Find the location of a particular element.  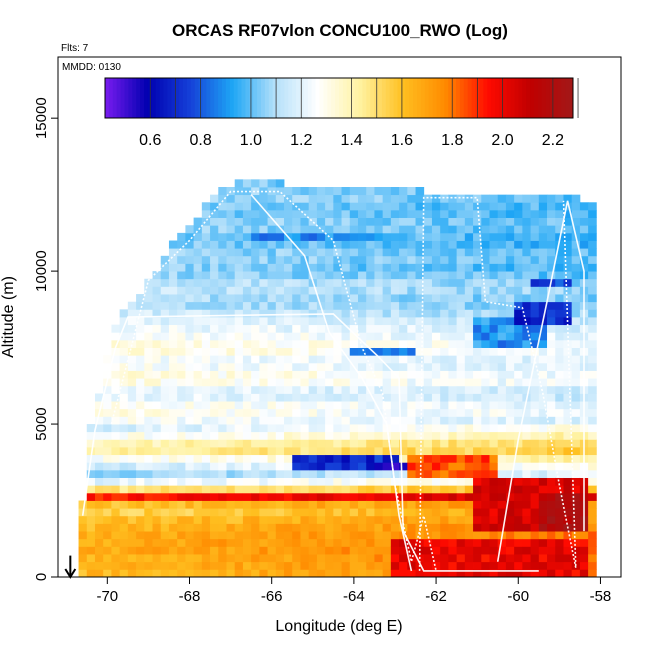

colorbar-tick-label: 2.2 is located at coordinates (553, 140).